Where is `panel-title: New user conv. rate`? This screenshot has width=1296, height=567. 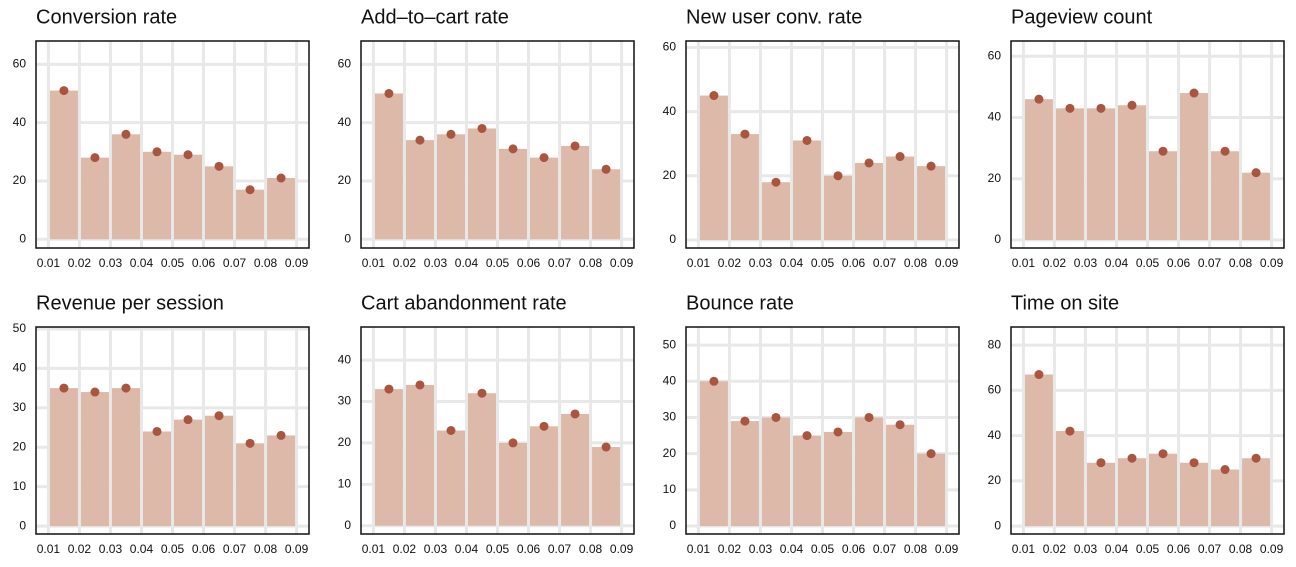 panel-title: New user conv. rate is located at coordinates (774, 17).